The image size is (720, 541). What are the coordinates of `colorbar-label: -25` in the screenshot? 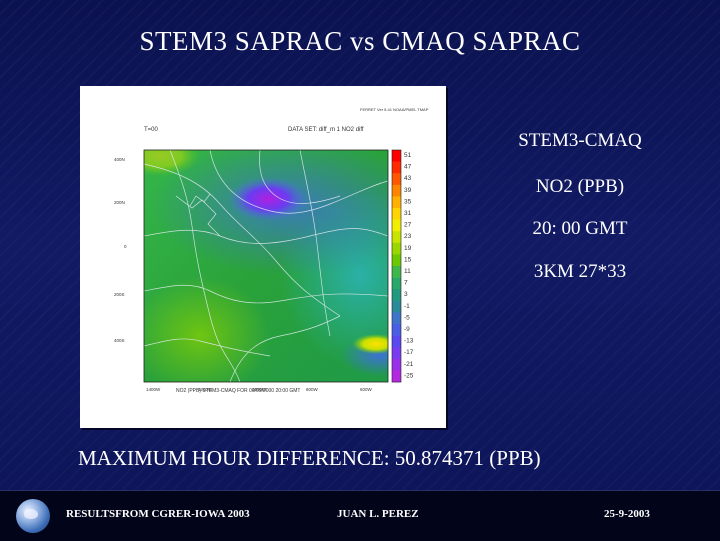 It's located at (409, 375).